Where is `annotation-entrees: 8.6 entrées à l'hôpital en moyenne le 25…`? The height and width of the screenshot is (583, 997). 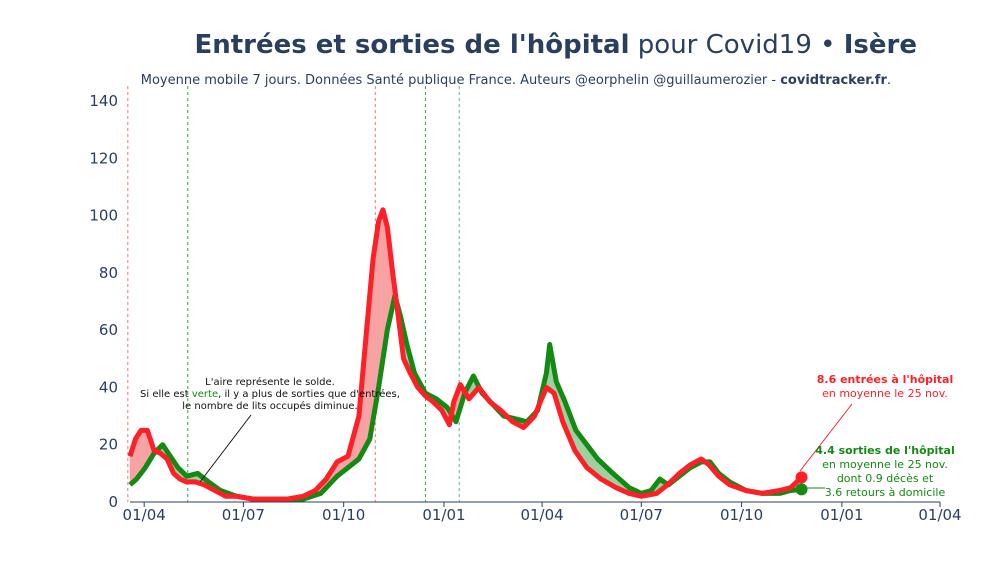
annotation-entrees: 8.6 entrées à l'hôpital en moyenne le 25… is located at coordinates (876, 422).